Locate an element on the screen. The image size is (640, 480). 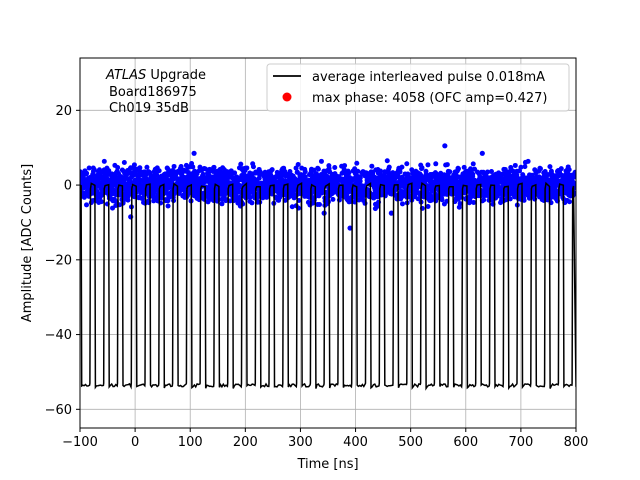
x-tick-label: 0 is located at coordinates (135, 442).